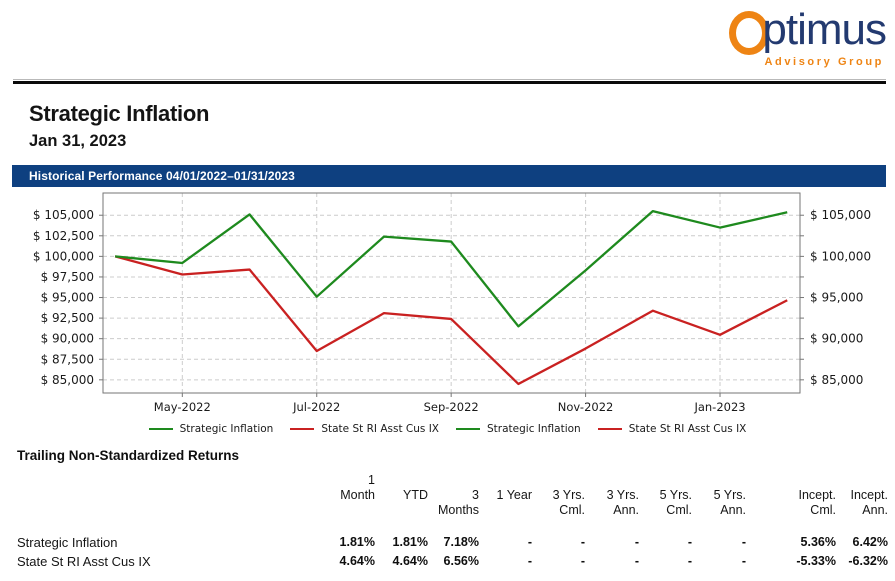 This screenshot has height=581, width=895. I want to click on optimus-logo: ptimus Advisory Group, so click(801, 38).